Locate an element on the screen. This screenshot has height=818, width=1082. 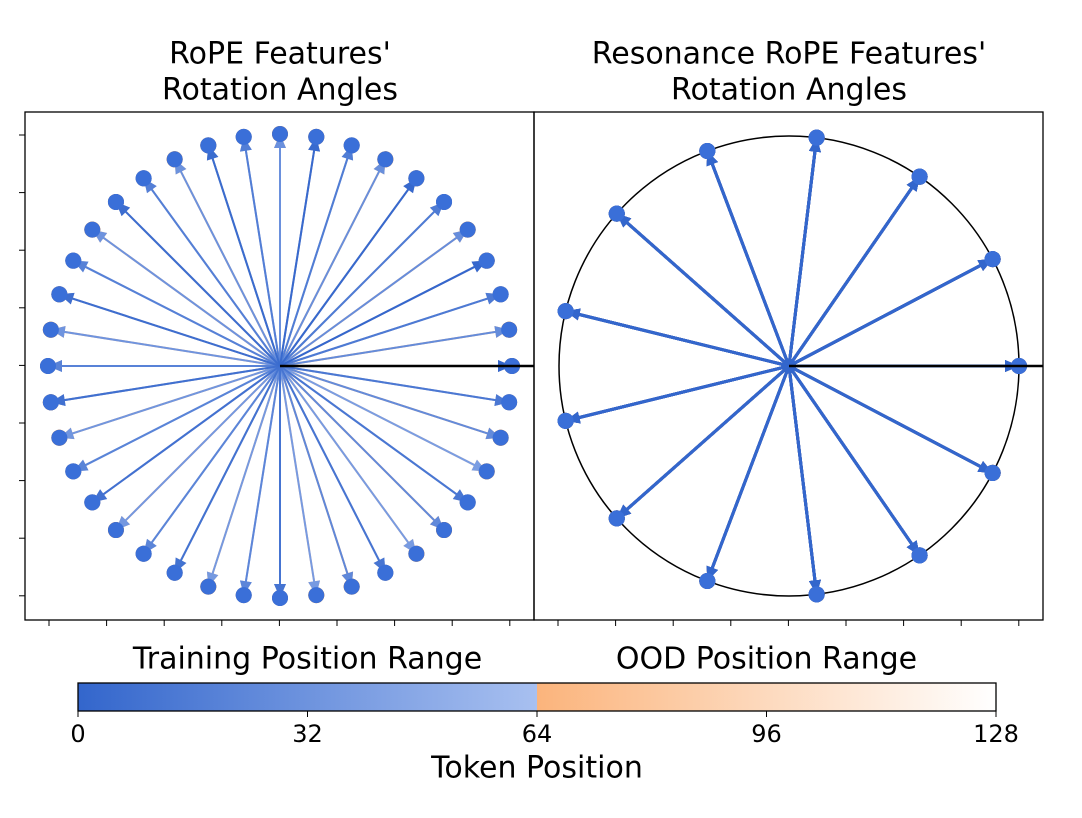
colorbar-label: Token Position is located at coordinates (536, 768).